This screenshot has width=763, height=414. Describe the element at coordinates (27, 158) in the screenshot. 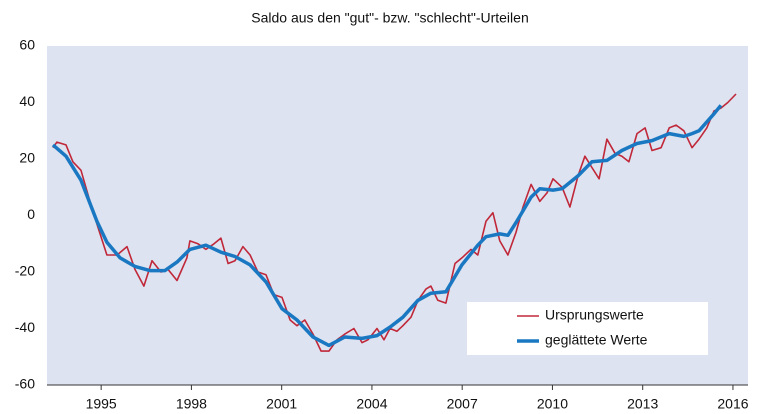

I see `y-tick-label: 20` at that location.